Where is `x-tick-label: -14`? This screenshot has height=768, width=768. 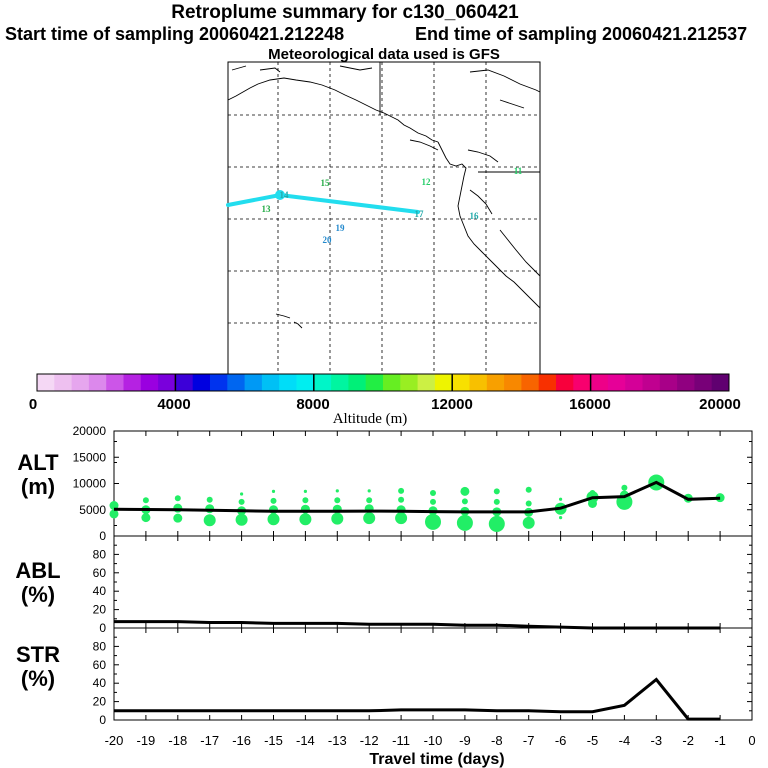
x-tick-label: -14 is located at coordinates (305, 740).